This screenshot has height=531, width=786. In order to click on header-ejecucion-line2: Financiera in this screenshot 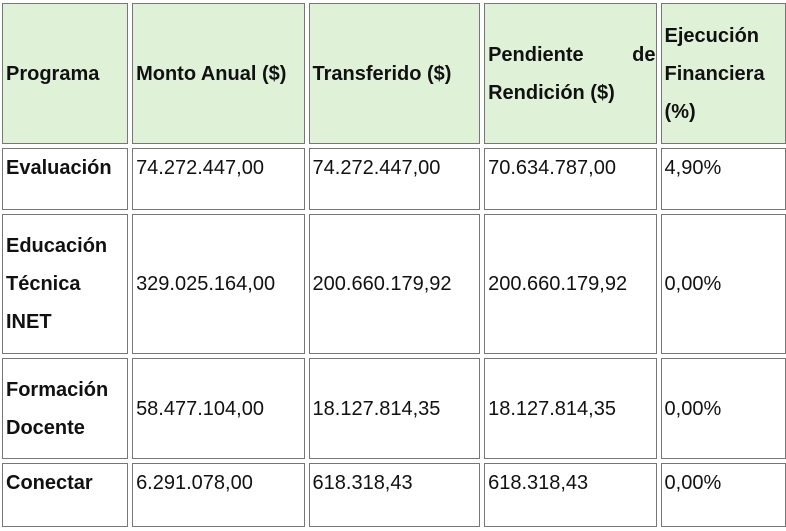, I will do `click(714, 73)`.